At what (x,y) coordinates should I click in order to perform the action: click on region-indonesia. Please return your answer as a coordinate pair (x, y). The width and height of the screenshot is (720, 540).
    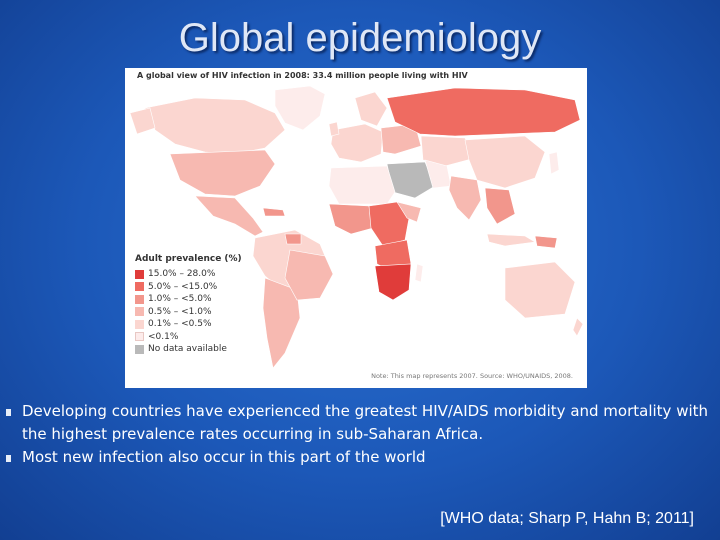
    Looking at the image, I should click on (511, 240).